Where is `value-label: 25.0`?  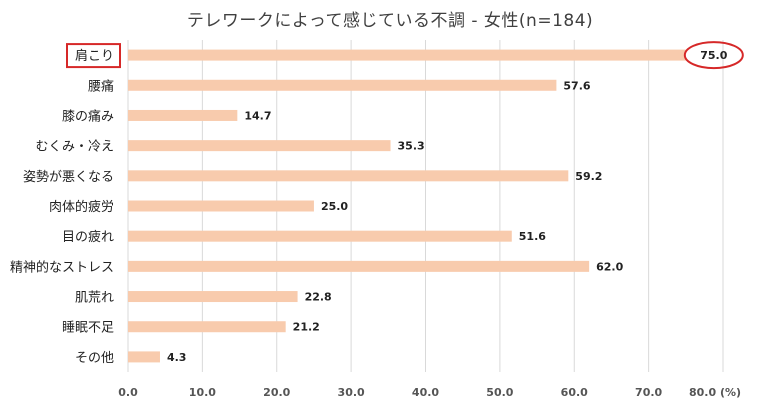 value-label: 25.0 is located at coordinates (334, 206).